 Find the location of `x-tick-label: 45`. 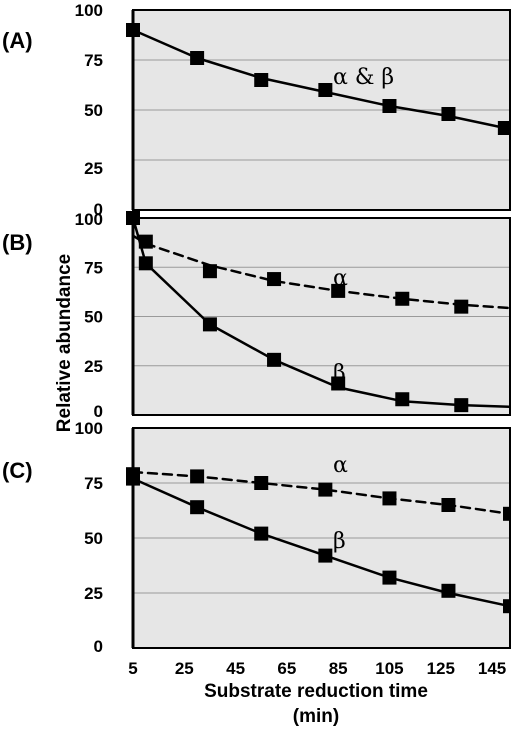

x-tick-label: 45 is located at coordinates (235, 668).